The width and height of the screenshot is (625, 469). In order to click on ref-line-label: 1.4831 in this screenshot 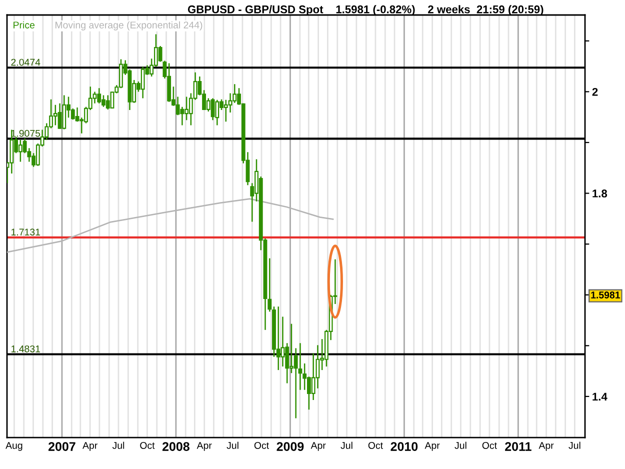, I will do `click(25, 348)`.